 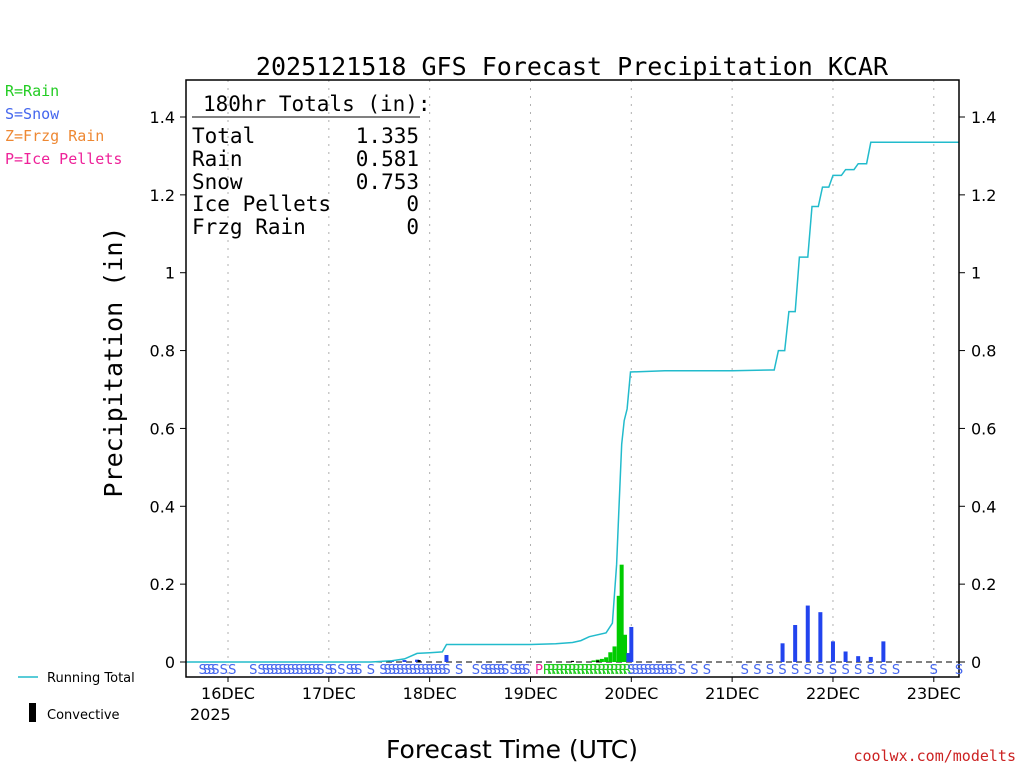 I want to click on y-tick-label-left: 1.2, so click(x=162, y=195).